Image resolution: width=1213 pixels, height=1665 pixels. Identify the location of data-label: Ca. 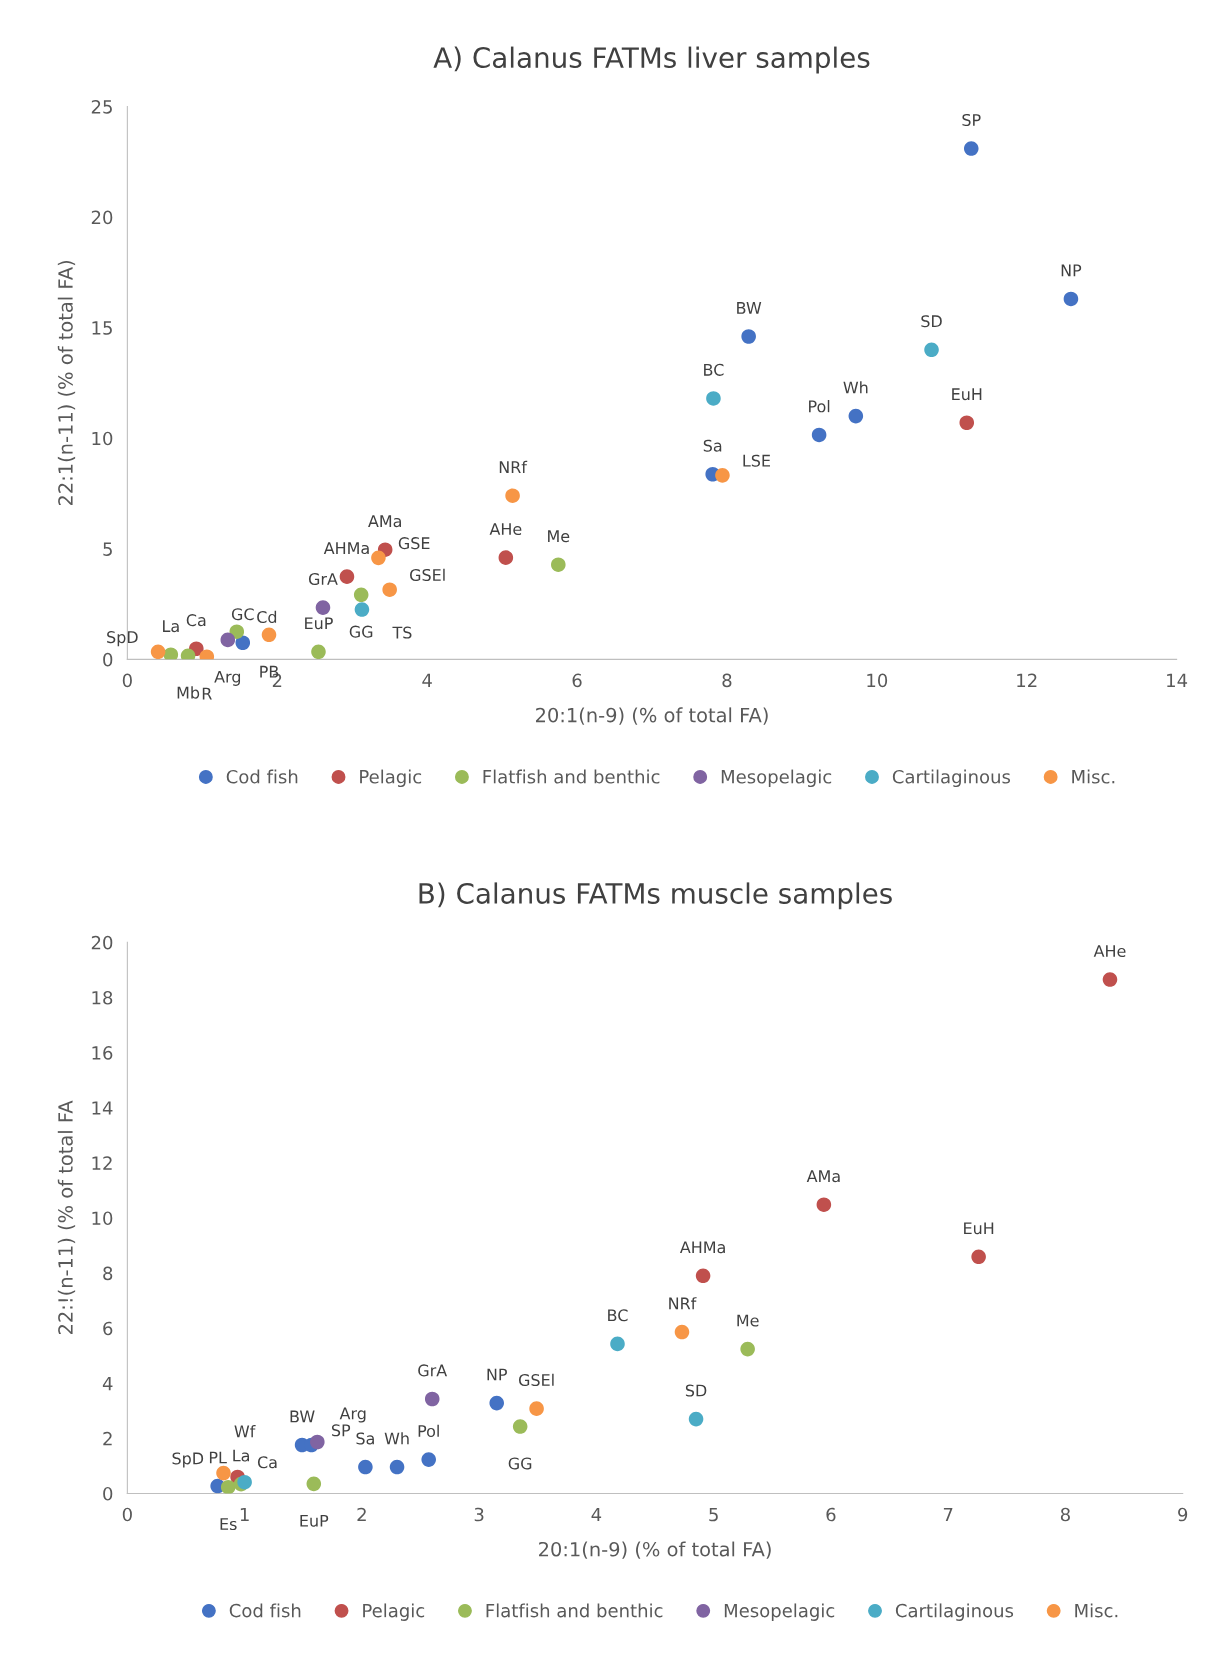
(196, 620).